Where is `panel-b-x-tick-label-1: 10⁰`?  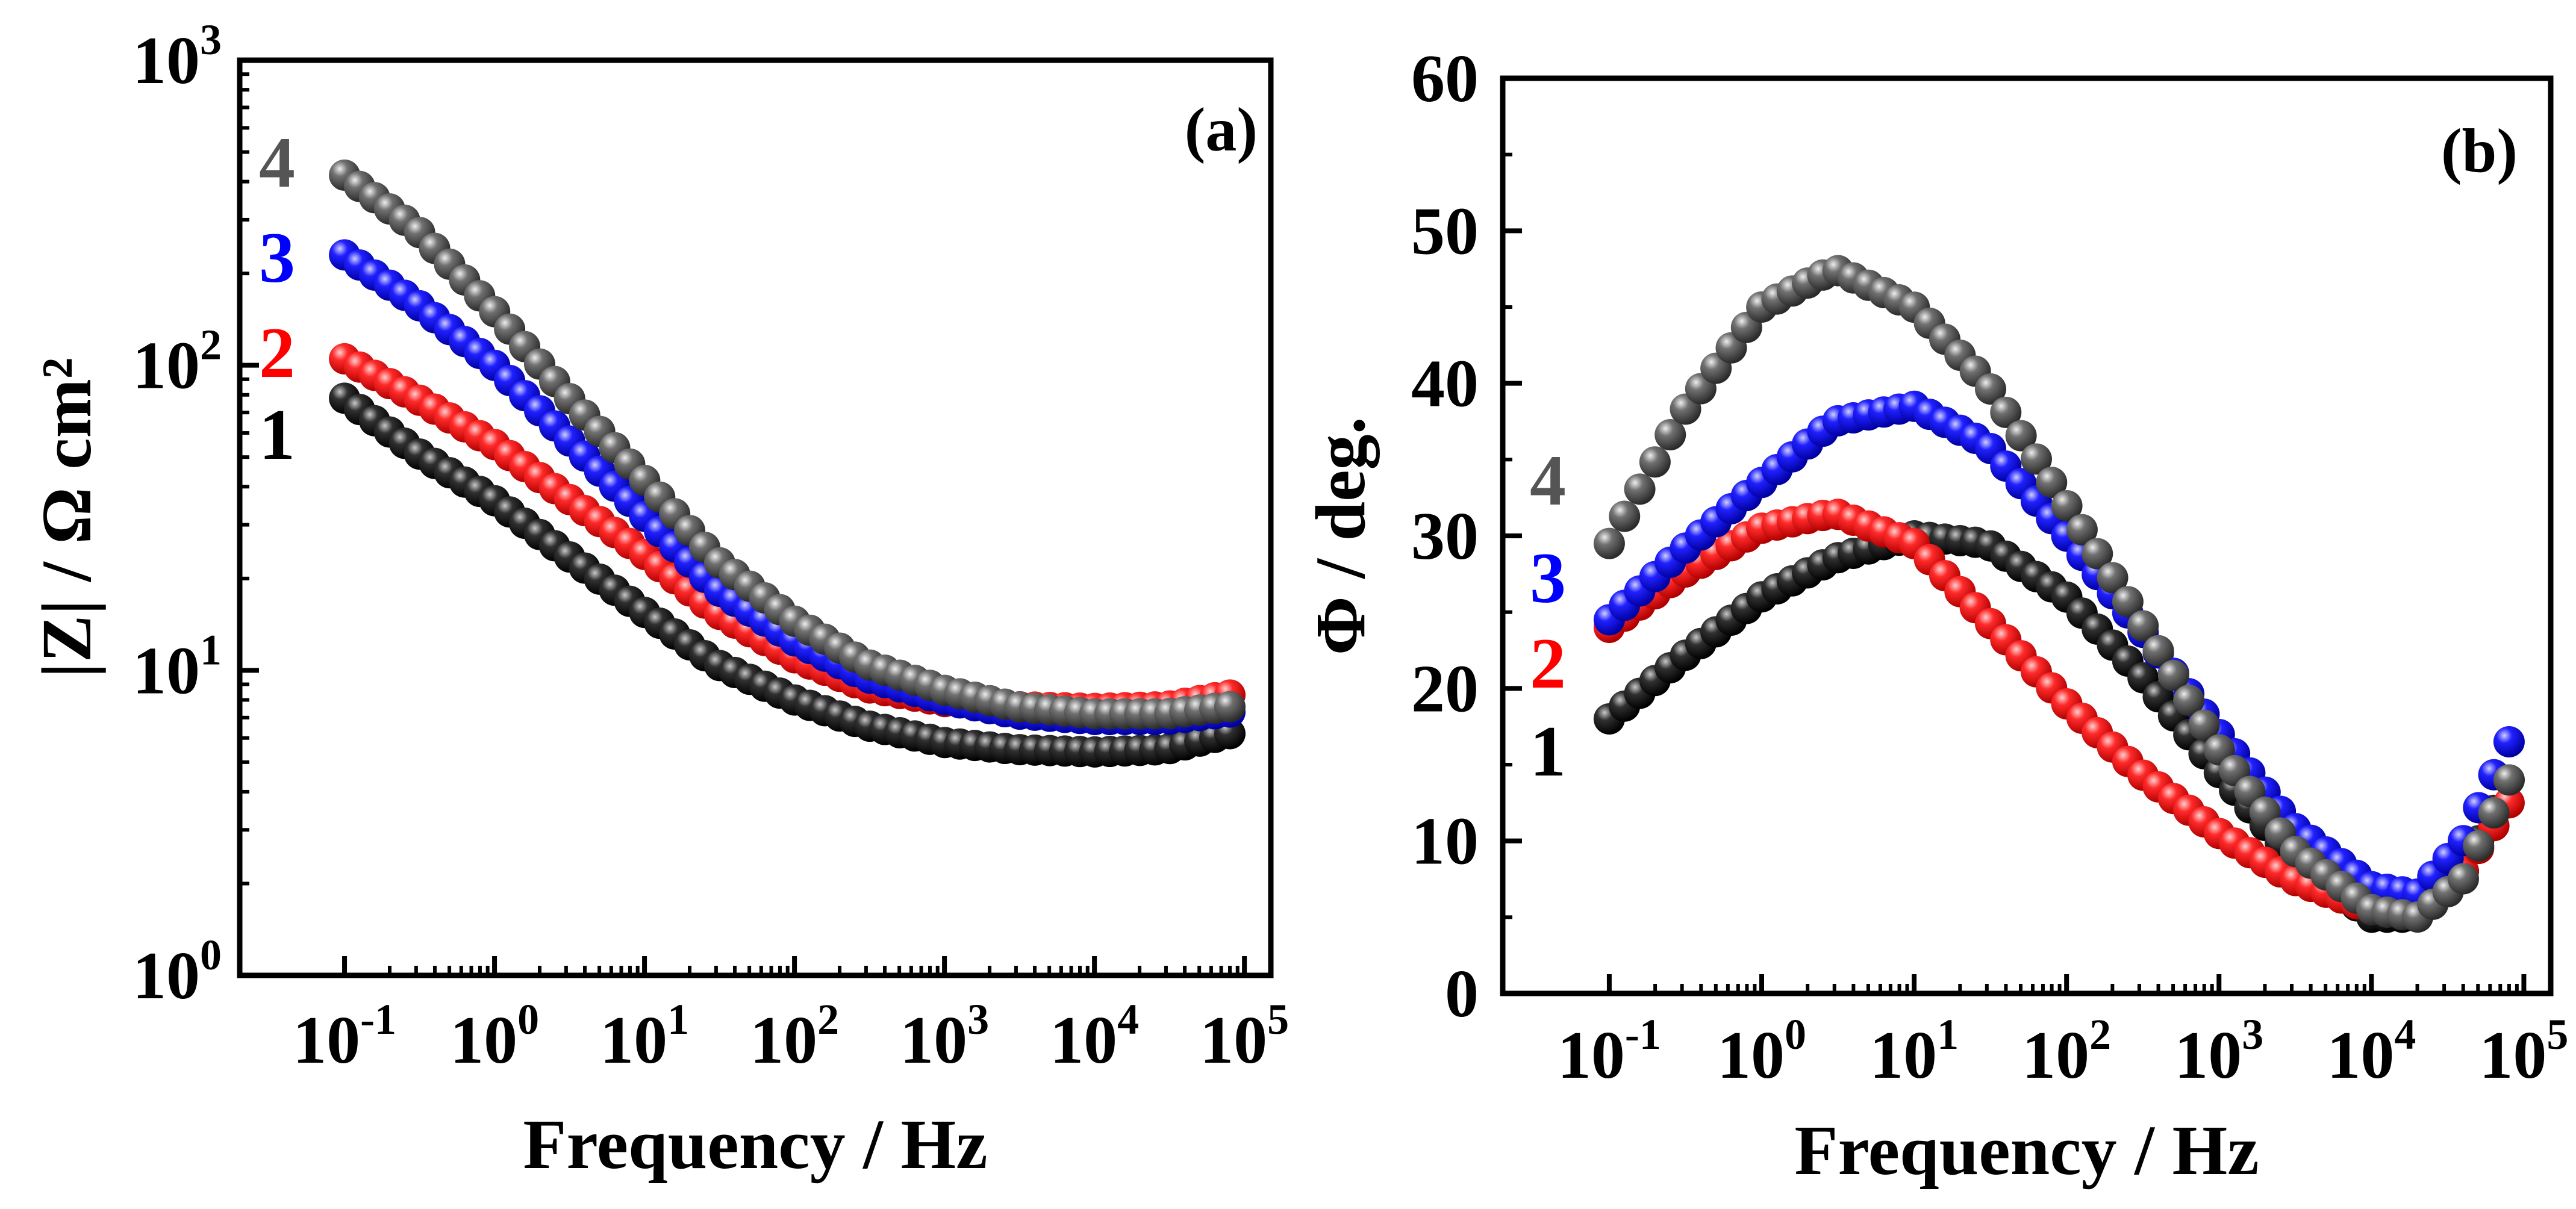
panel-b-x-tick-label-1: 10⁰ is located at coordinates (1761, 1051).